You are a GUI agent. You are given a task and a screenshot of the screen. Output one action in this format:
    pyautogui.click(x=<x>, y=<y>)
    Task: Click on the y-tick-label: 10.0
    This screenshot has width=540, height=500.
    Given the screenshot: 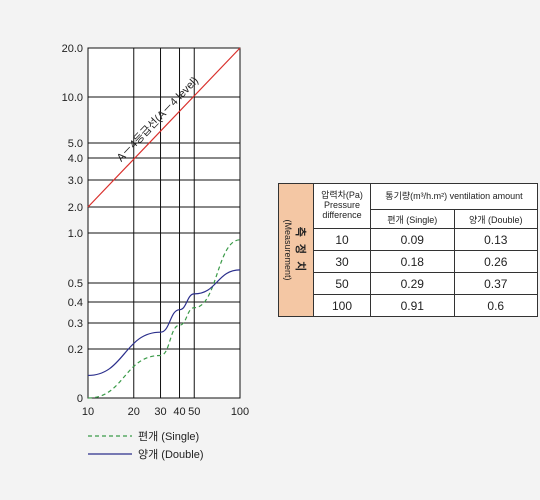 What is the action you would take?
    pyautogui.click(x=72, y=98)
    